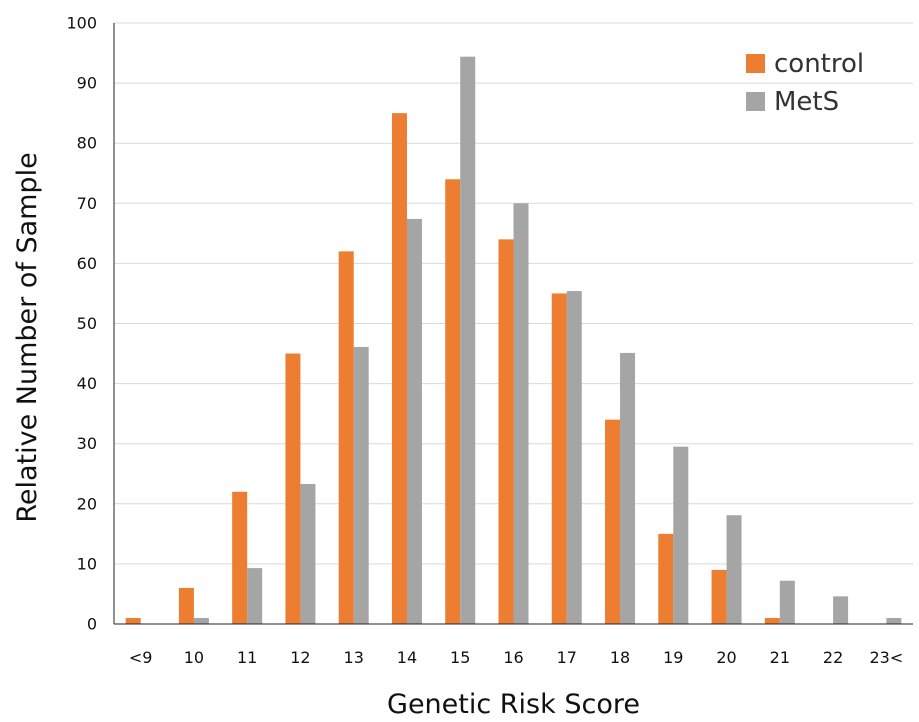 The width and height of the screenshot is (919, 722). What do you see at coordinates (87, 563) in the screenshot?
I see `y-tick-label: 10` at bounding box center [87, 563].